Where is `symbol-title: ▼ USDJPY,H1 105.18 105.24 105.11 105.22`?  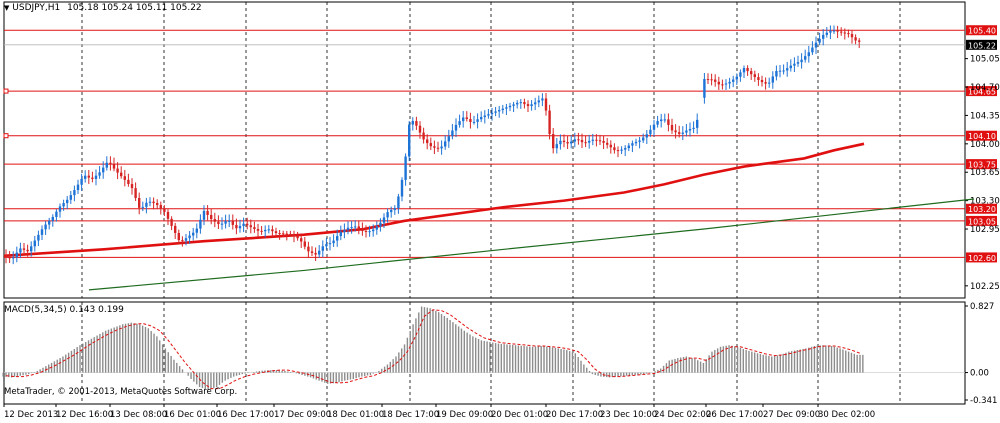 symbol-title: ▼ USDJPY,H1 105.18 105.24 105.11 105.22 is located at coordinates (103, 8).